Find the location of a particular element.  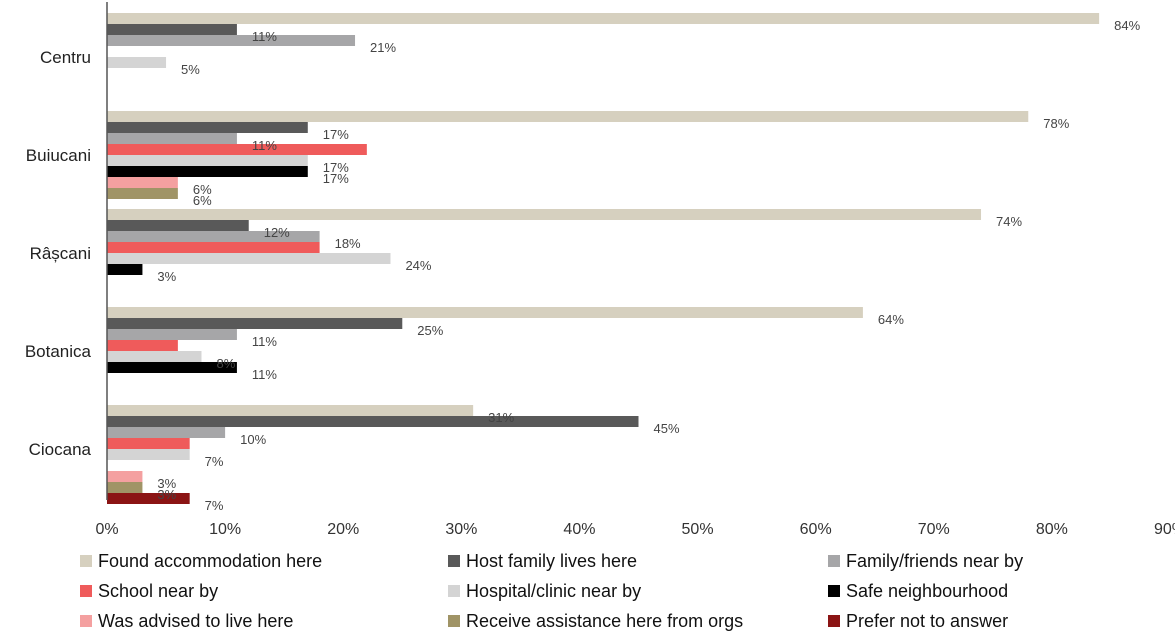

category-label: Botanica is located at coordinates (58, 351).